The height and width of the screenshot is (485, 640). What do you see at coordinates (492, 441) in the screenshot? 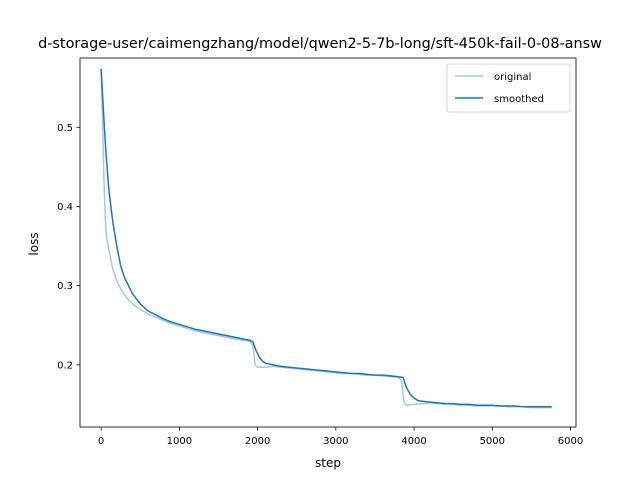
I see `x-tick-label: 5000` at bounding box center [492, 441].